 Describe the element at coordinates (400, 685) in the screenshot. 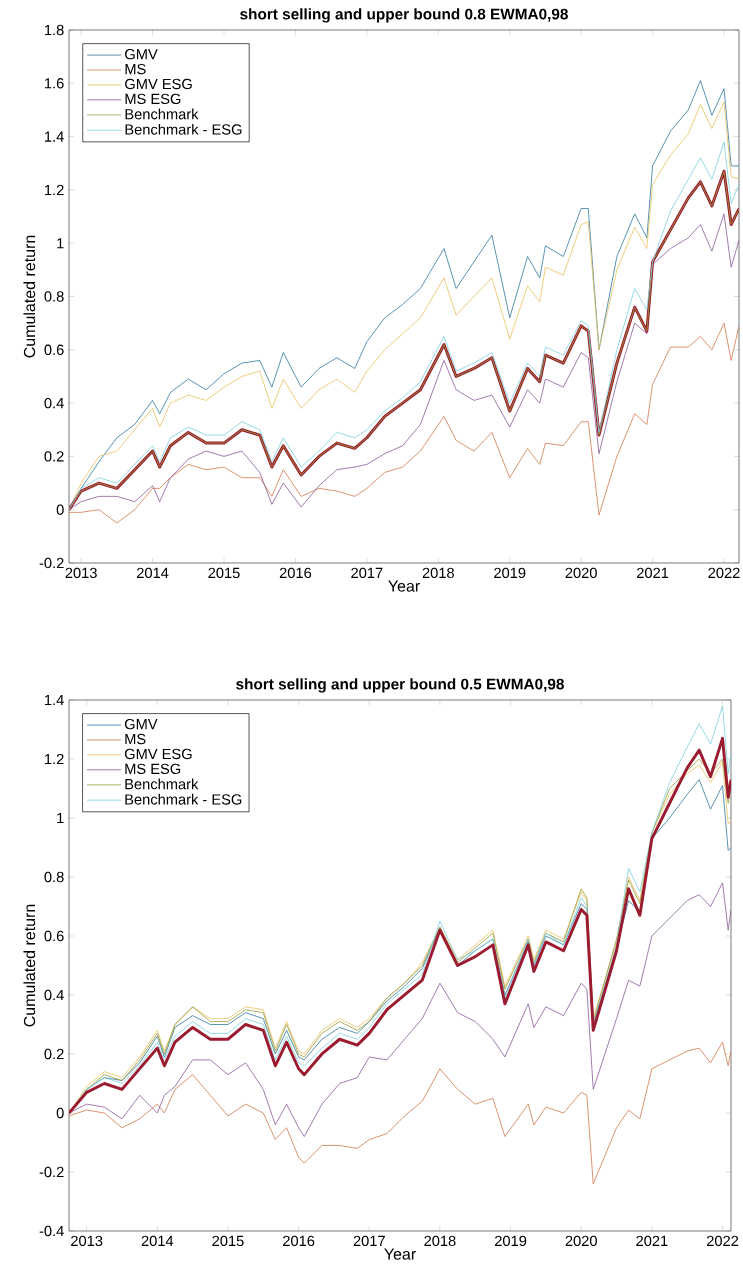

I see `chart-title: short selling and upper bound 0.5 EWMA0,98` at that location.